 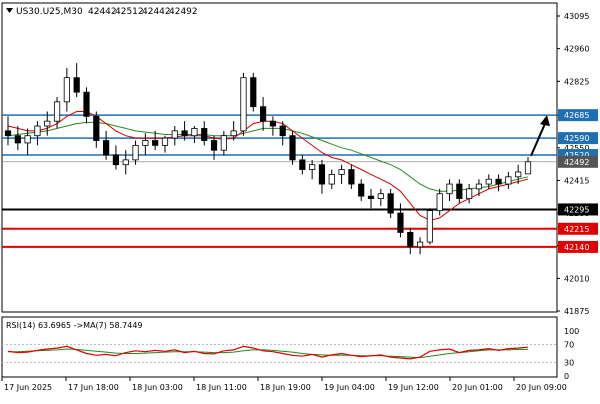 What do you see at coordinates (157, 387) in the screenshot?
I see `time-tick-label: 18 Jun 03:00` at bounding box center [157, 387].